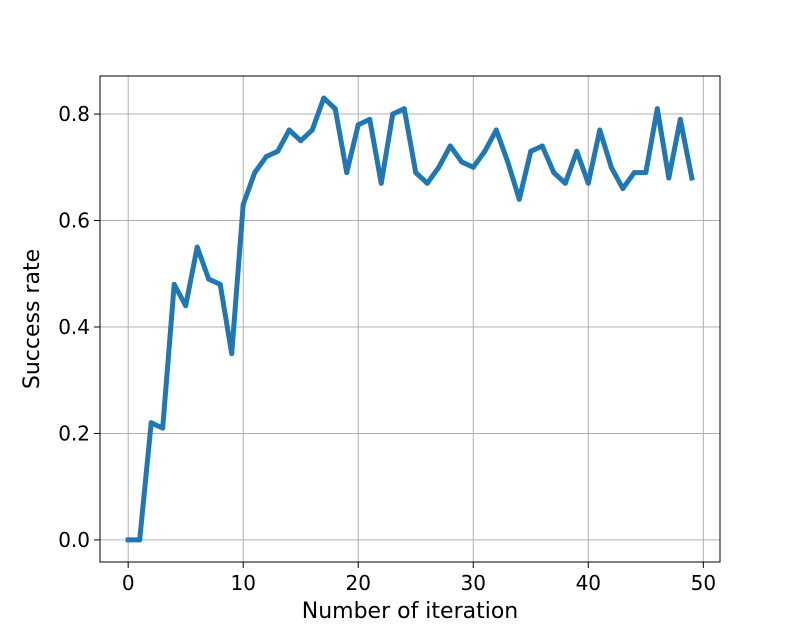  I want to click on y-tick-label: 0.8, so click(74, 114).